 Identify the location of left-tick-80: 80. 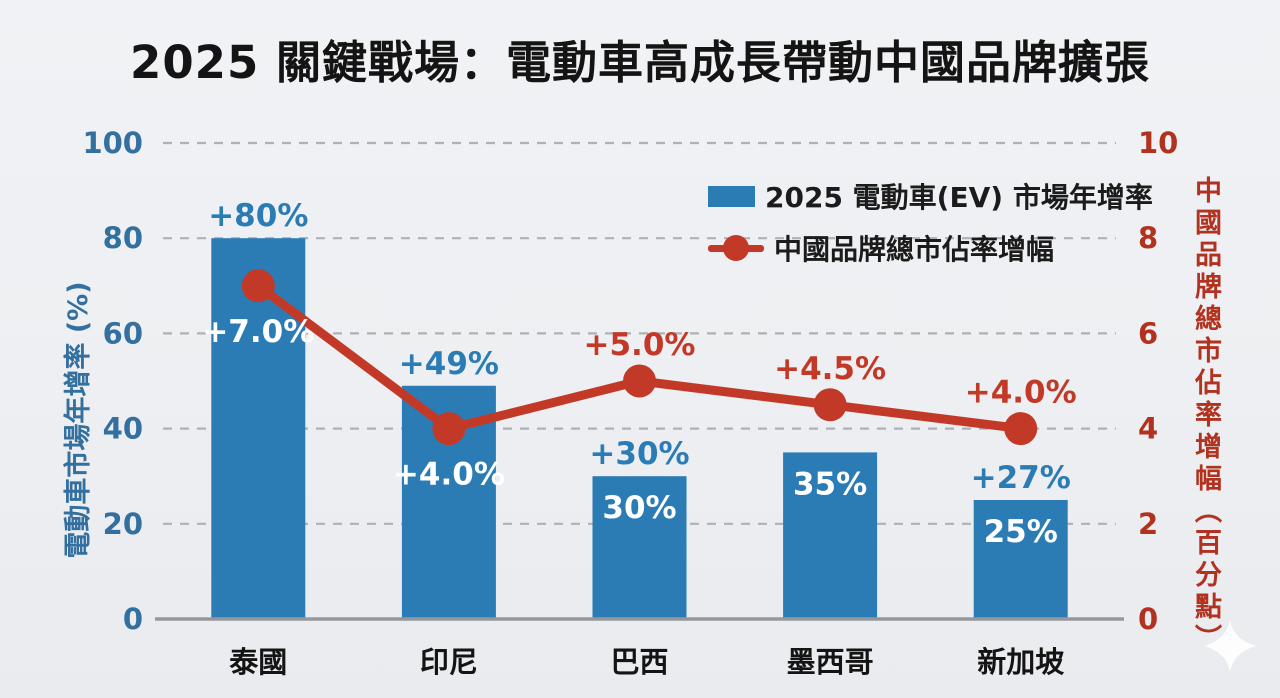
(123, 238).